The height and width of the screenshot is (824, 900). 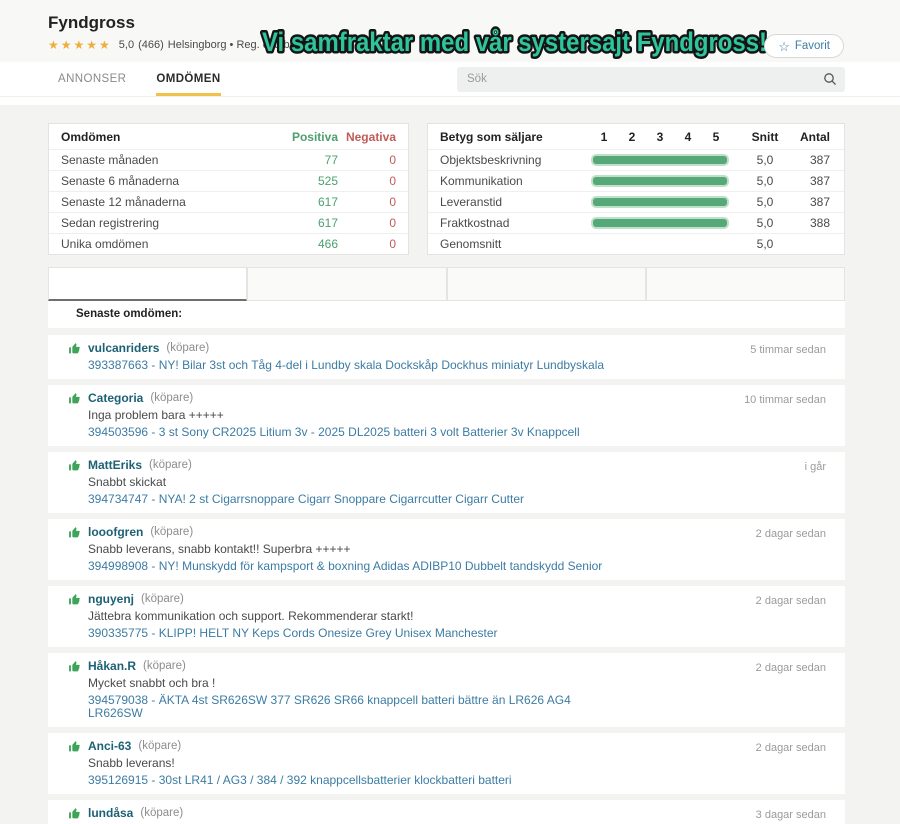 What do you see at coordinates (636, 201) in the screenshot?
I see `rating-table-row: Leveranstid 5,0 387` at bounding box center [636, 201].